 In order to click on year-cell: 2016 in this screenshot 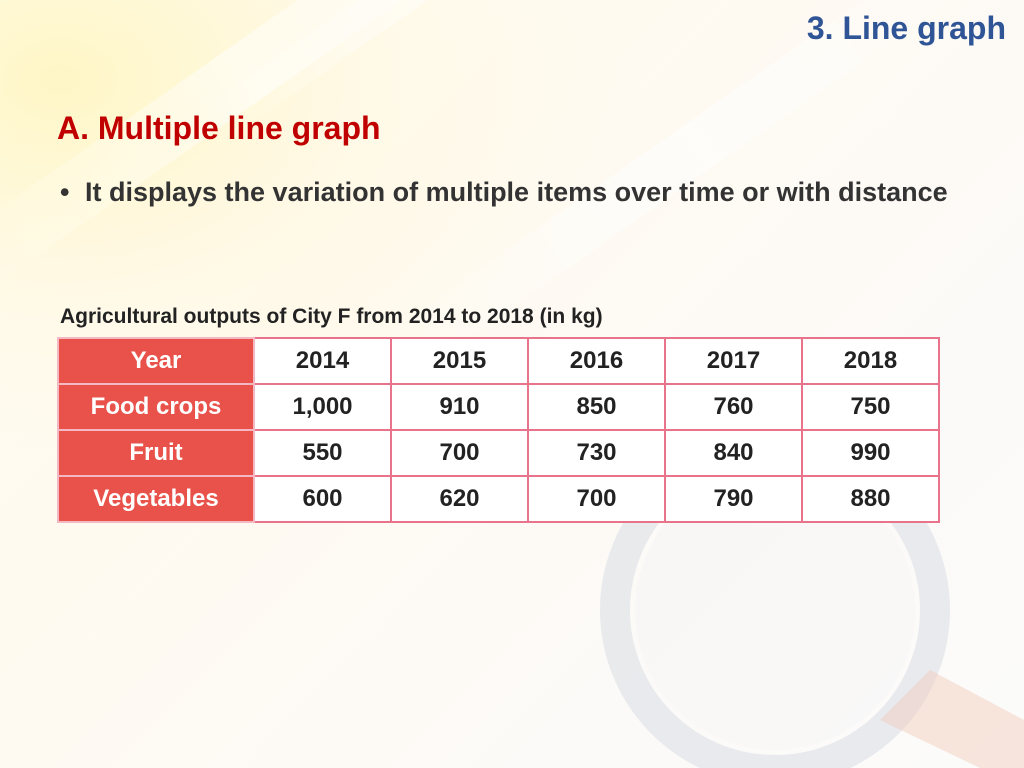, I will do `click(596, 361)`.